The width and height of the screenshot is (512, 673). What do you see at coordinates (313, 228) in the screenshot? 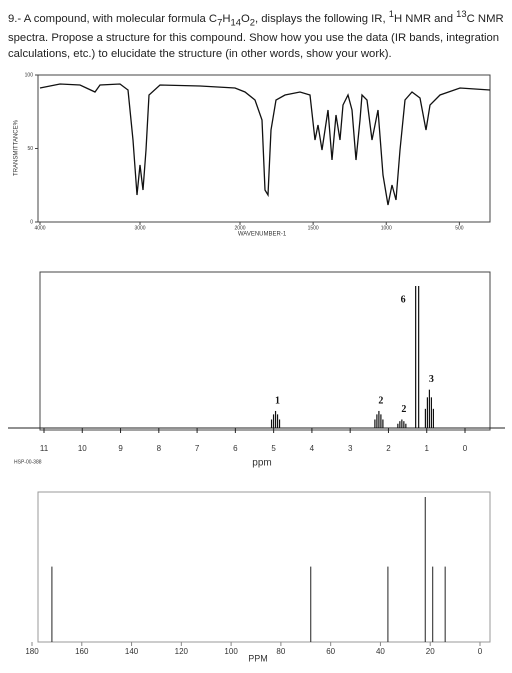
I see `x-tick-label: 1500` at bounding box center [313, 228].